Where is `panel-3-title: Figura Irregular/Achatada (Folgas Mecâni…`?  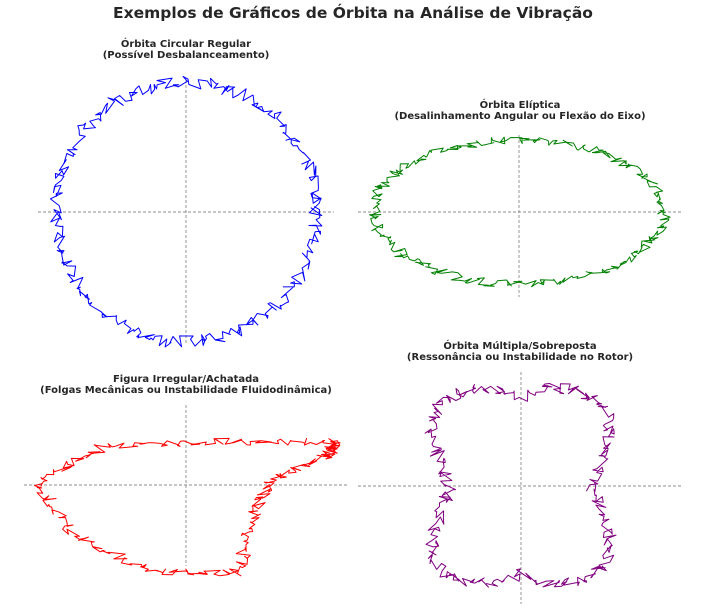
panel-3-title: Figura Irregular/Achatada (Folgas Mecâni… is located at coordinates (186, 385).